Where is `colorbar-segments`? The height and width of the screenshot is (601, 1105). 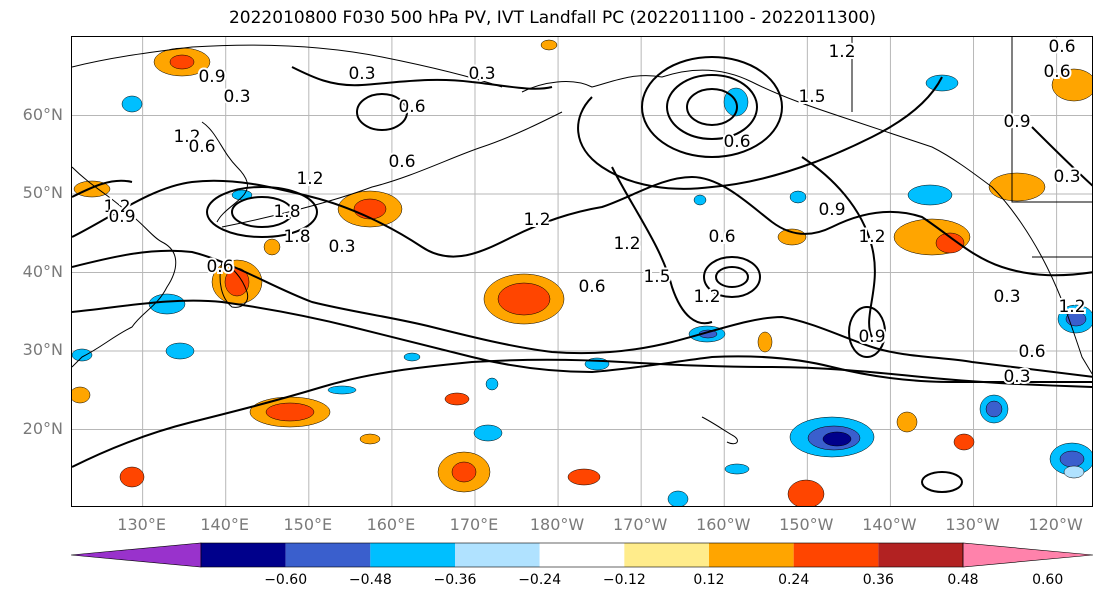
colorbar-segments is located at coordinates (582, 555).